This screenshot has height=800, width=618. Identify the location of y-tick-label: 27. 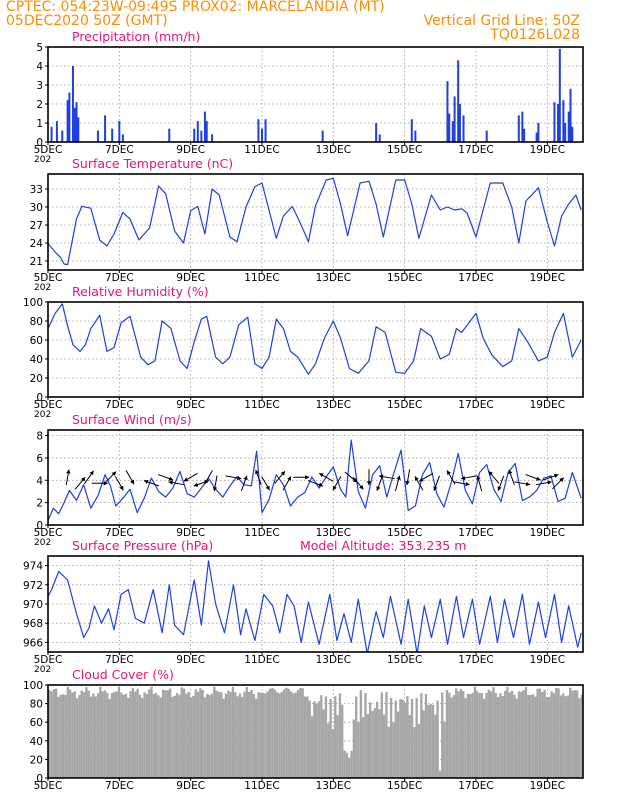
(36, 226).